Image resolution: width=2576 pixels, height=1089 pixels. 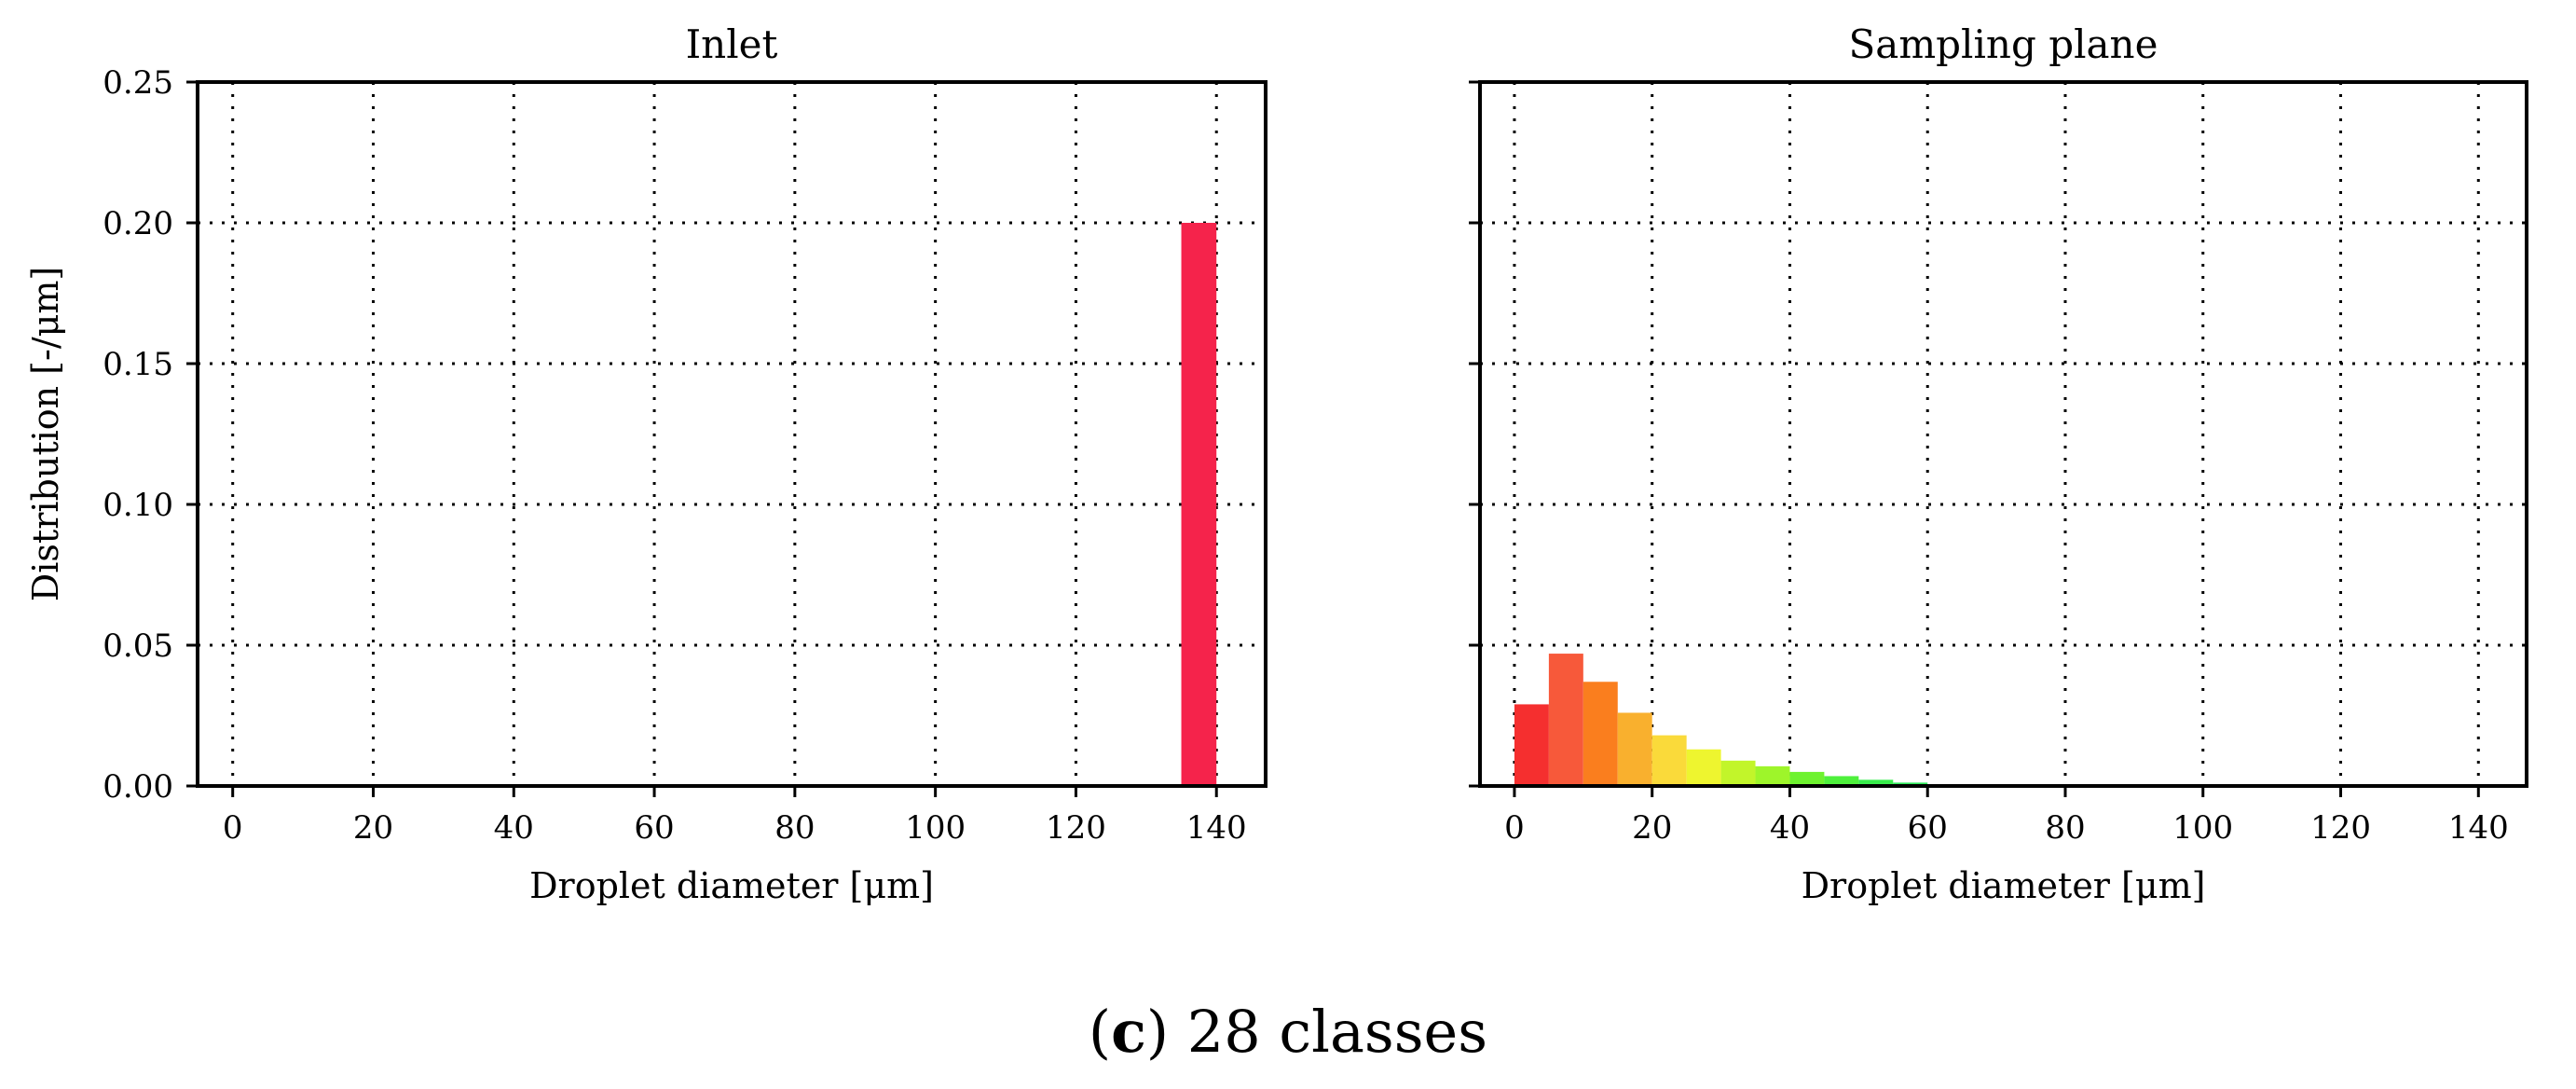 I want to click on y-tick-label: 0.25, so click(x=138, y=83).